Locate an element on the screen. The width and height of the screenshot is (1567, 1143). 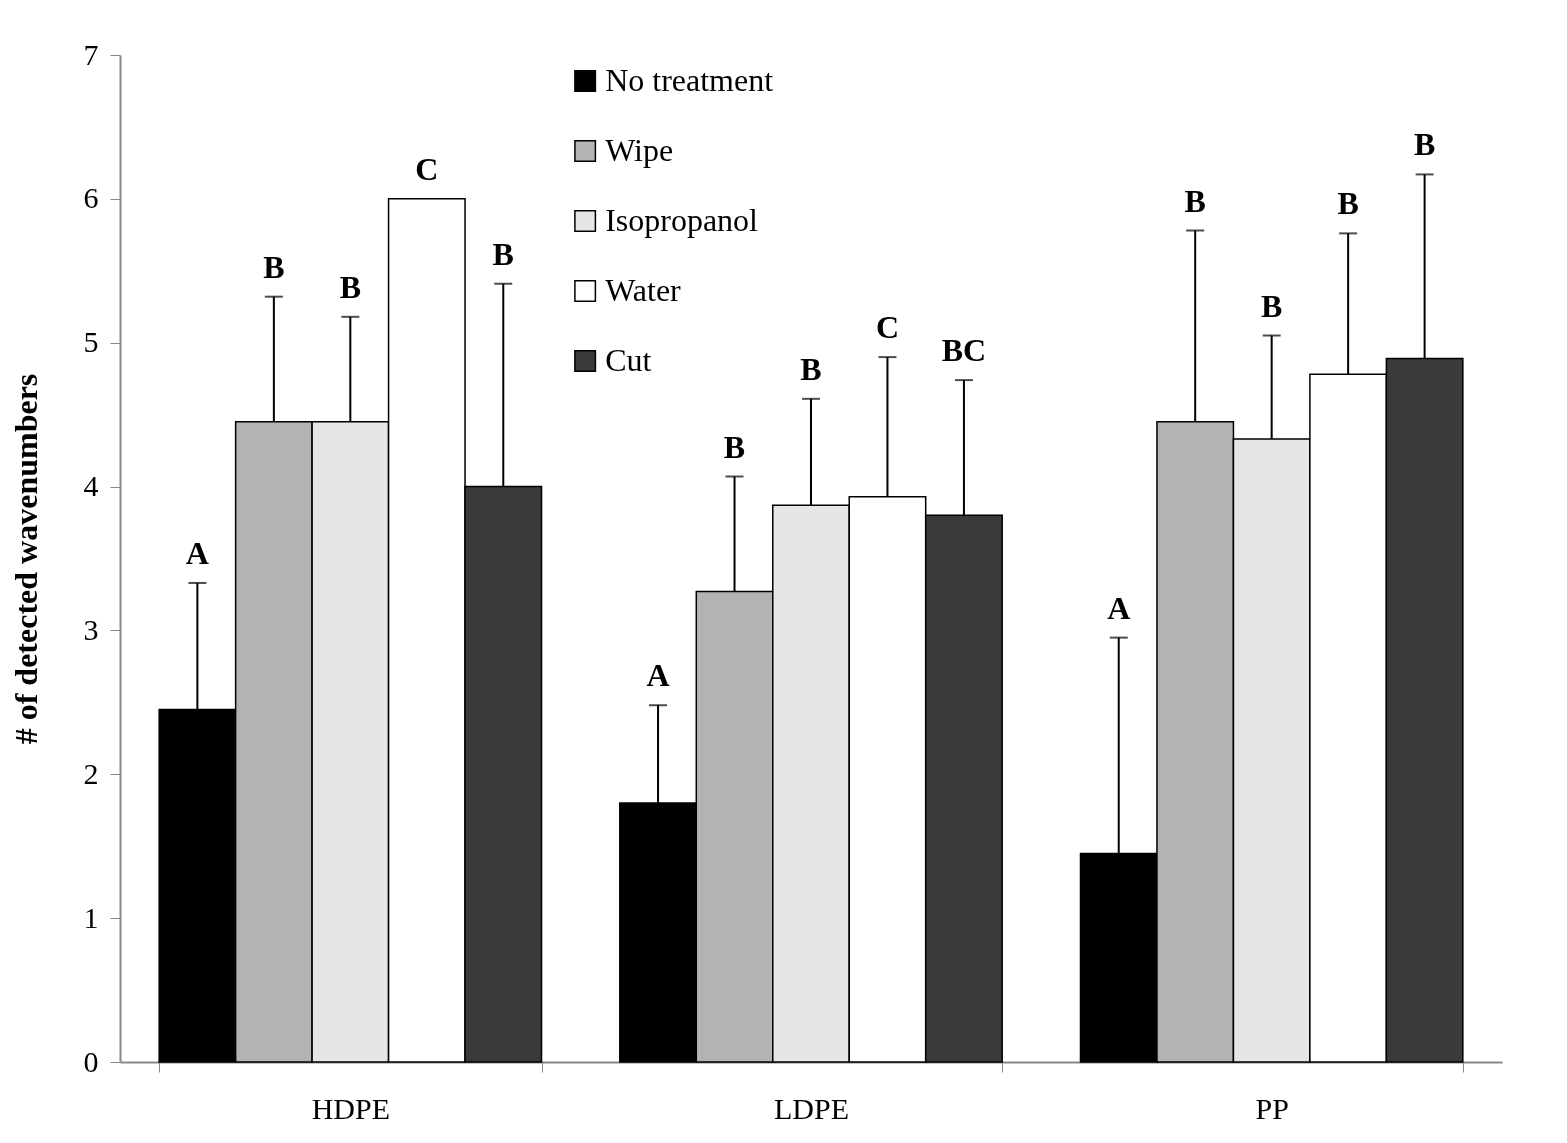
legend-label: Wipe is located at coordinates (639, 150).